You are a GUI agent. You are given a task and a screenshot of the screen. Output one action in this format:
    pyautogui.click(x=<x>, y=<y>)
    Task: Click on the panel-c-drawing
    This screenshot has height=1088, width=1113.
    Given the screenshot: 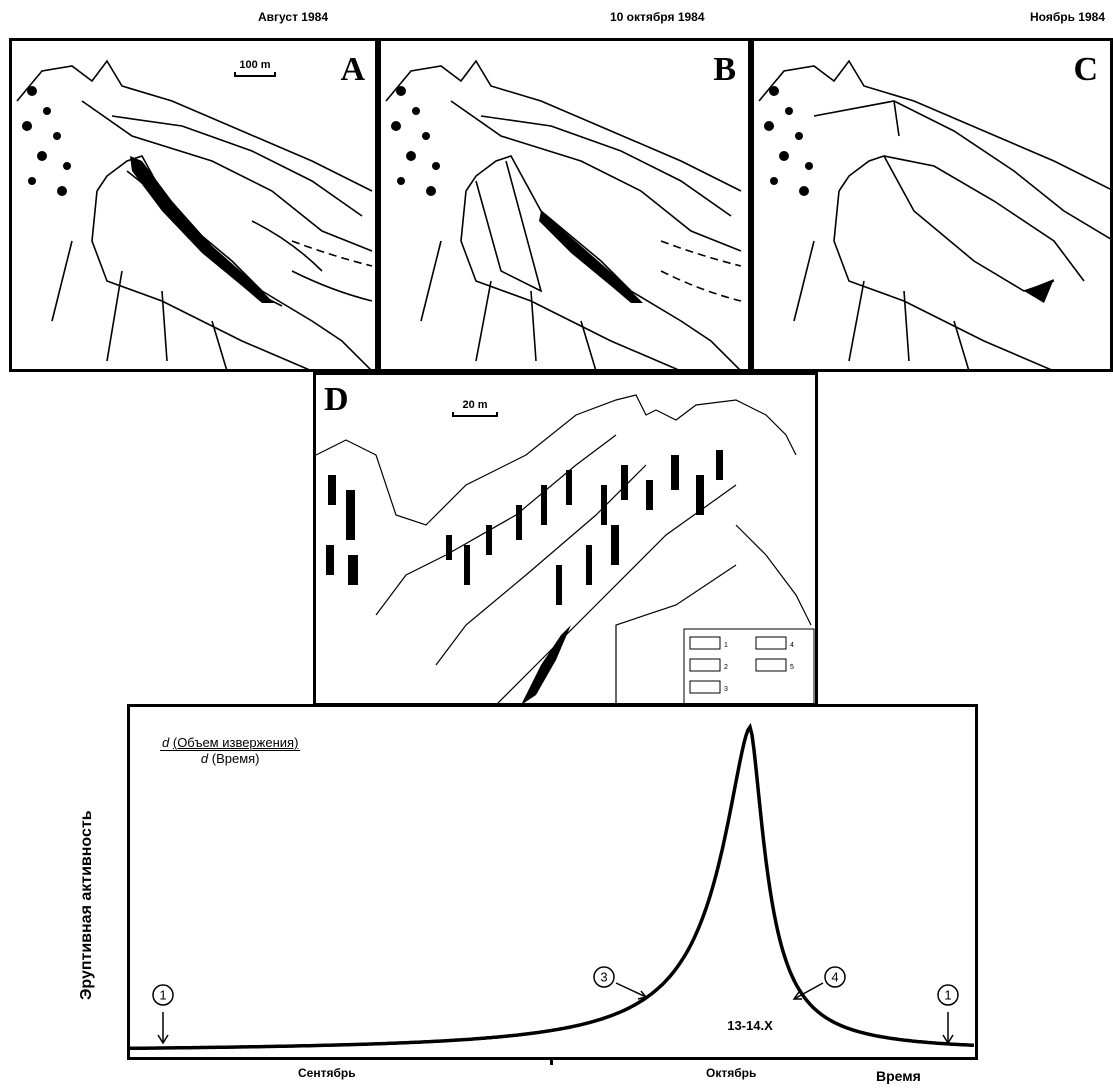 What is the action you would take?
    pyautogui.click(x=934, y=214)
    